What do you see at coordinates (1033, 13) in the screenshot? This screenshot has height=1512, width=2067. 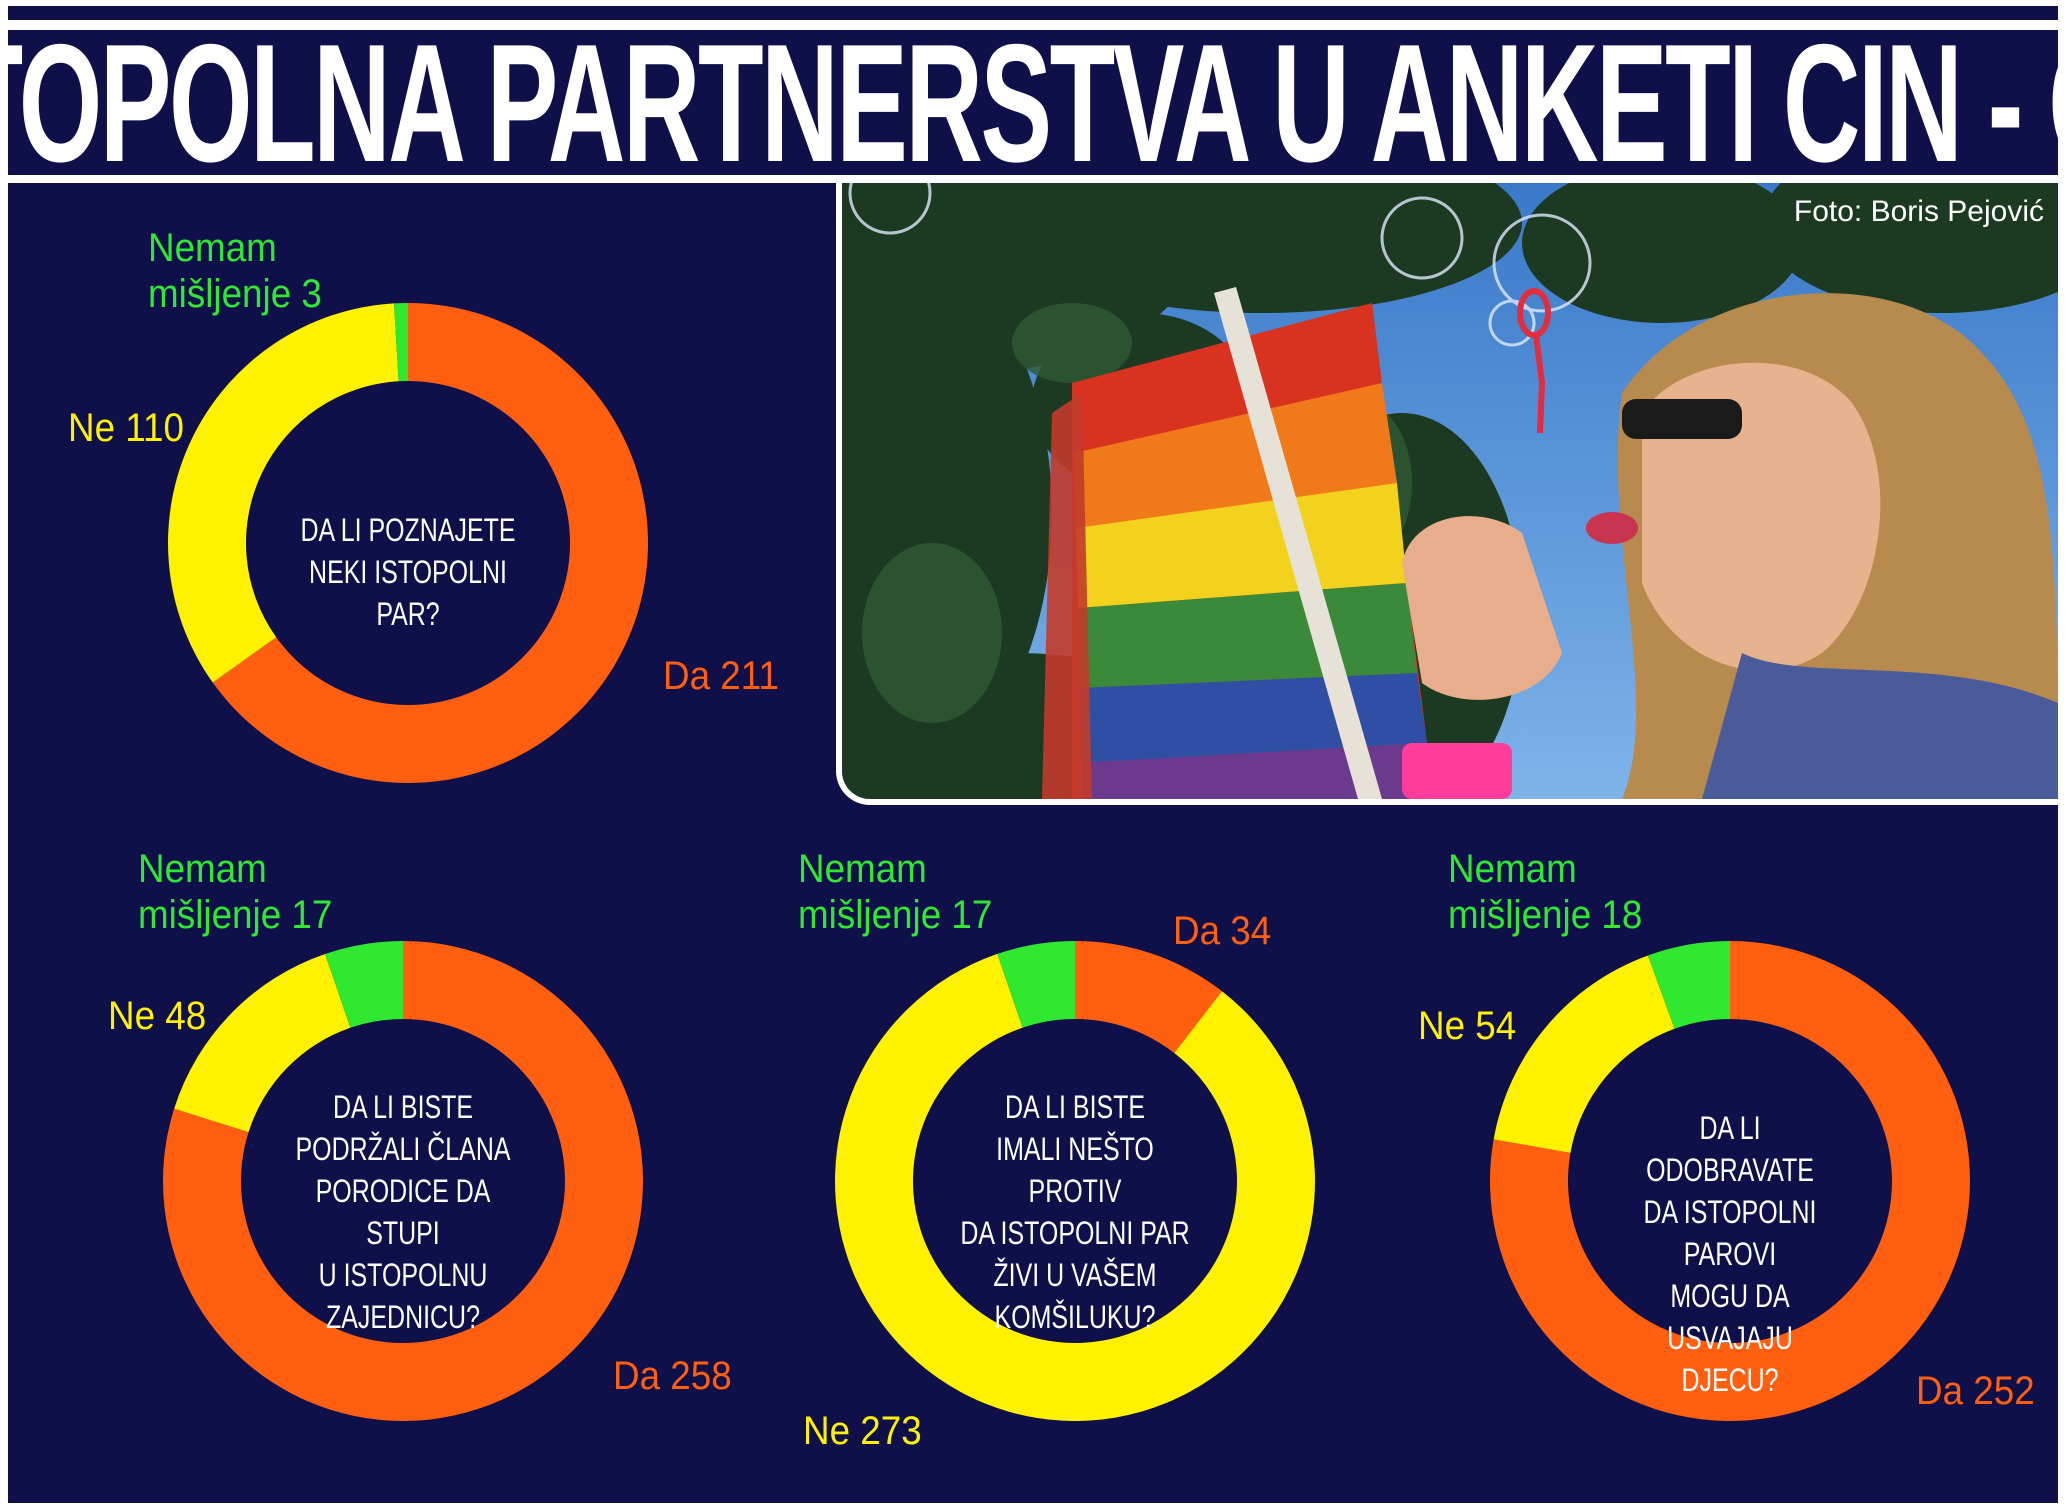 I see `top-rule` at bounding box center [1033, 13].